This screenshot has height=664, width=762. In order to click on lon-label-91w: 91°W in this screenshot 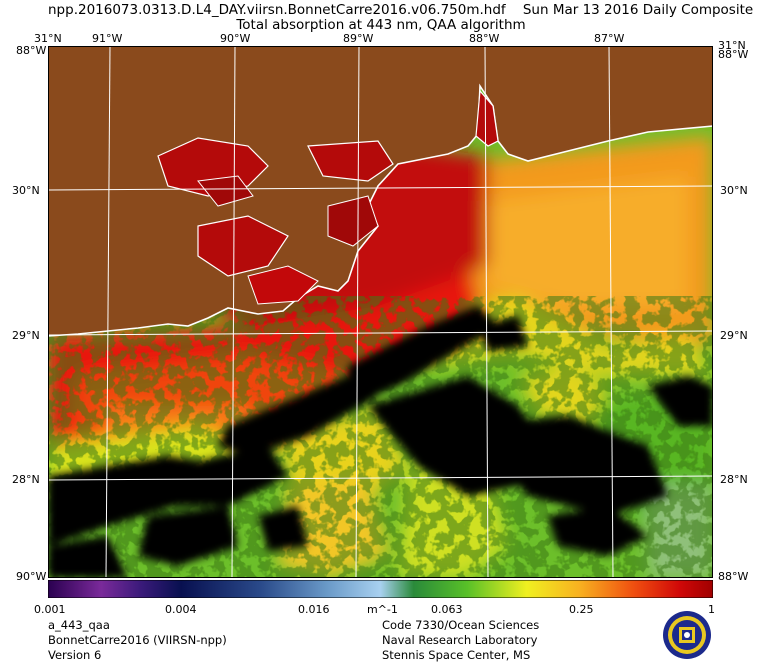, I will do `click(107, 38)`.